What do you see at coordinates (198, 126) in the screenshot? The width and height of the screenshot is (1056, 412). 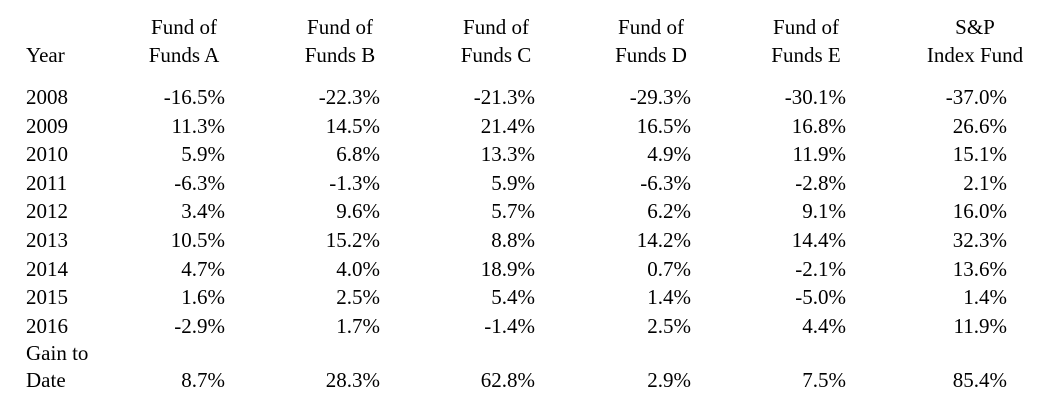 I see `table-cell: 11.3%` at bounding box center [198, 126].